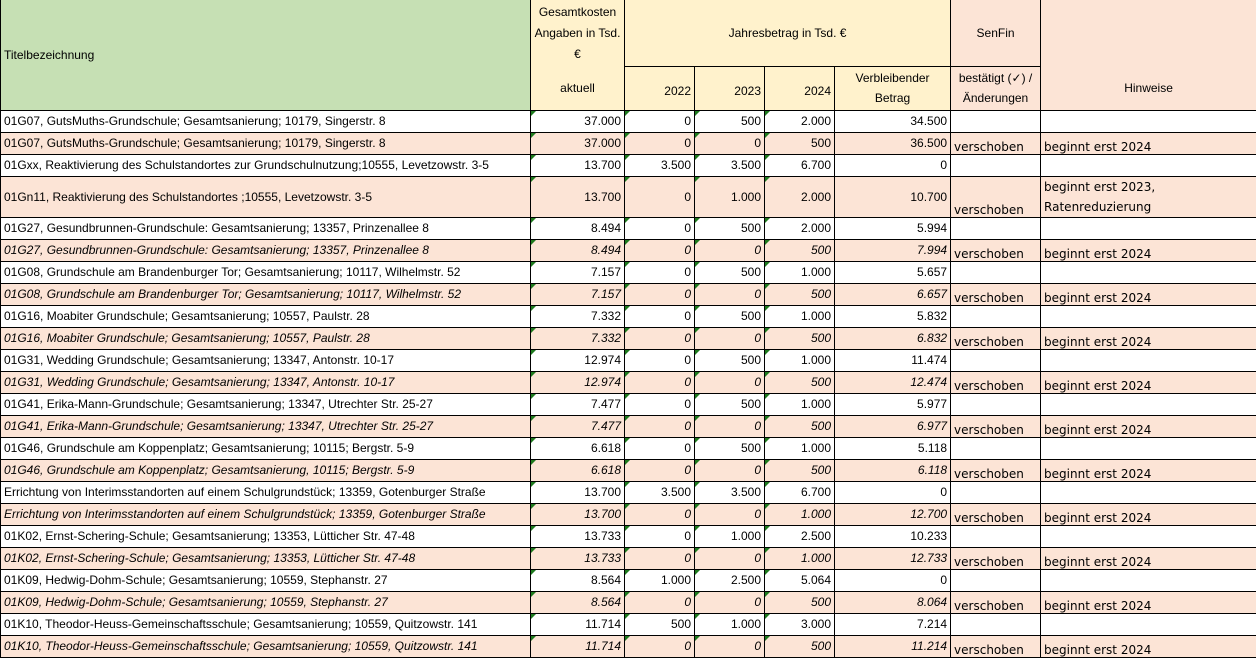 This screenshot has width=1256, height=658. Describe the element at coordinates (799, 121) in the screenshot. I see `cell-2024: 2.000` at that location.